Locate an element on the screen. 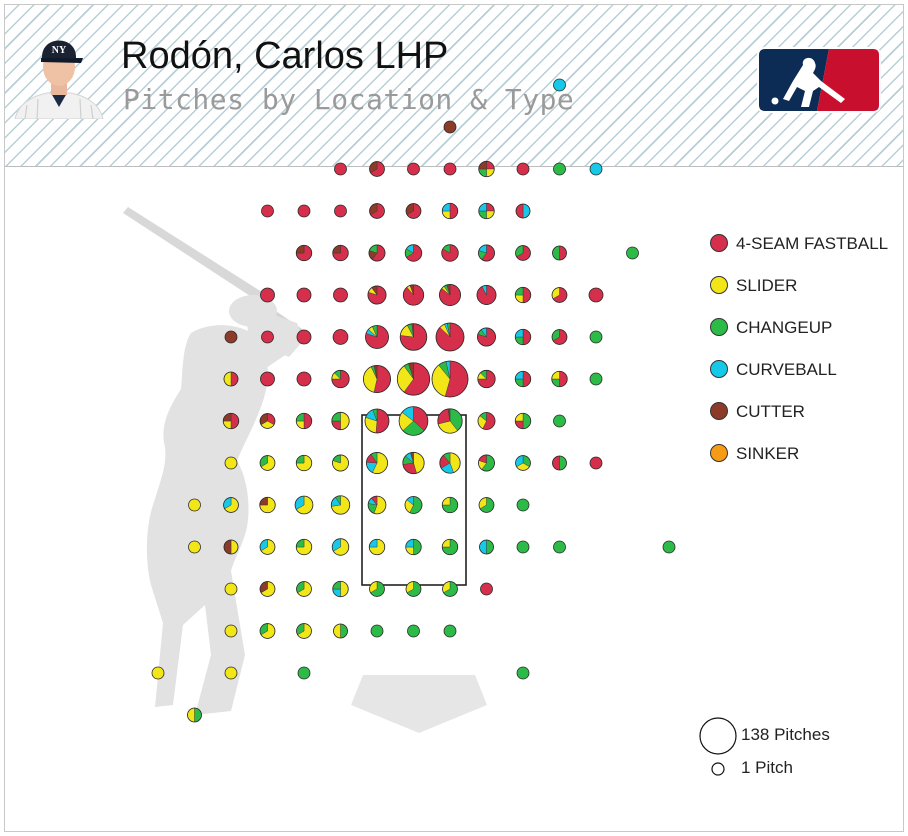 Image resolution: width=908 pixels, height=836 pixels. size-legend: 138 Pitches 1 Pitch is located at coordinates (764, 747).